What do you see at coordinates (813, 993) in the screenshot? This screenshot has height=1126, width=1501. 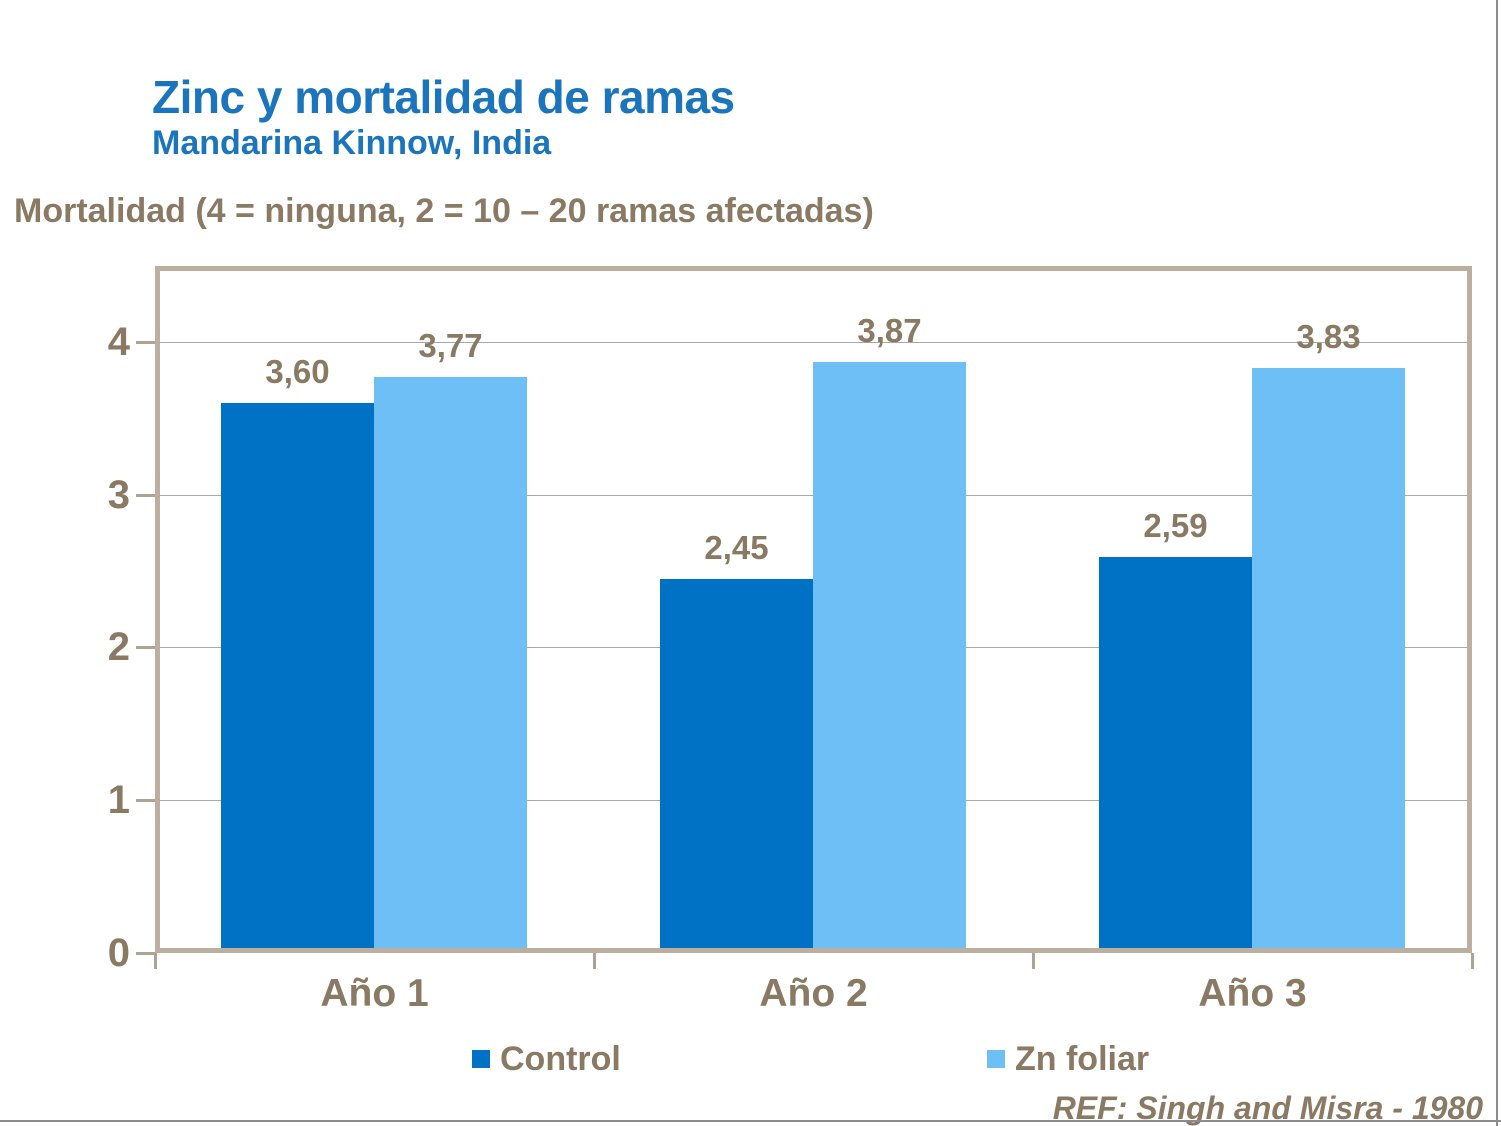 I see `x-category-label: Año 2` at bounding box center [813, 993].